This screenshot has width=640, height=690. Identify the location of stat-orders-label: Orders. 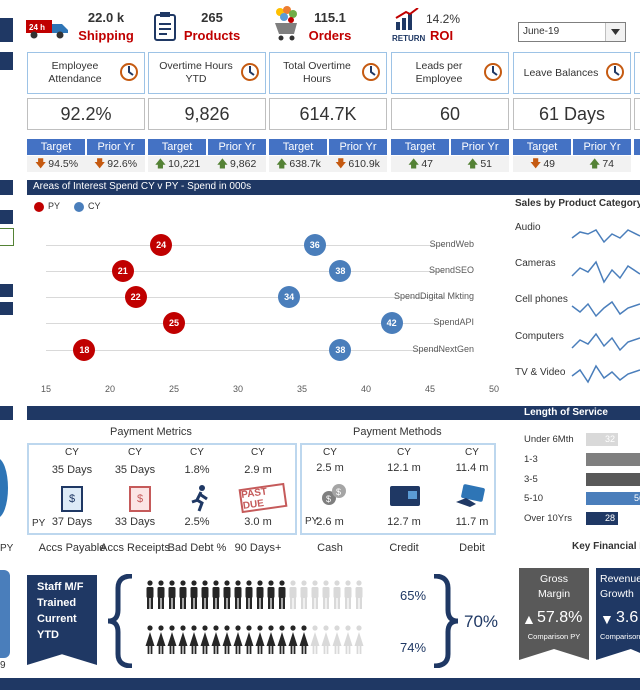
(330, 35).